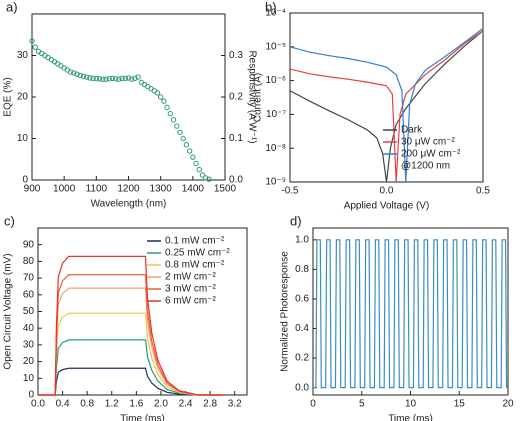 The height and width of the screenshot is (421, 520). Describe the element at coordinates (12, 7) in the screenshot. I see `panel-label: a)` at that location.